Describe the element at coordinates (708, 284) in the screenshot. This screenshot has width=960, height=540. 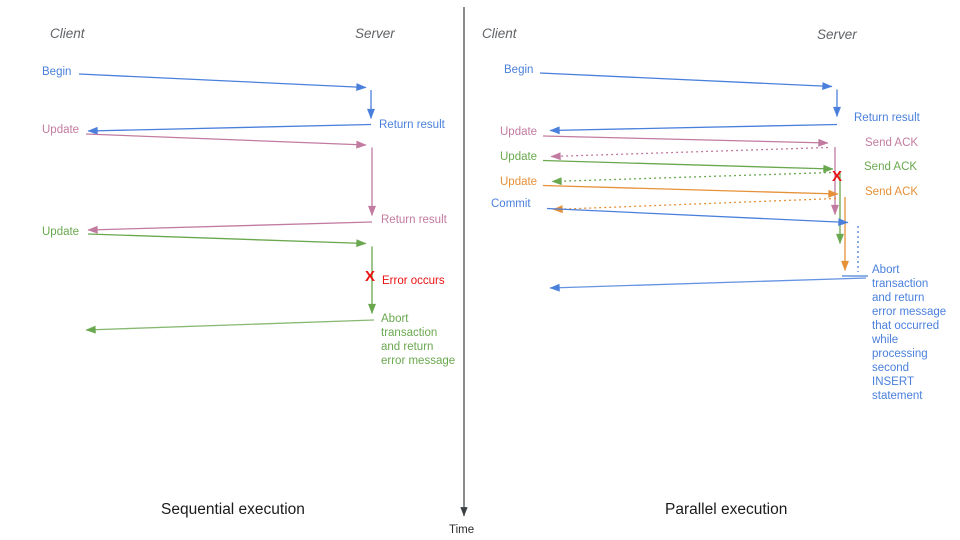
I see `right-abort-arrow` at that location.